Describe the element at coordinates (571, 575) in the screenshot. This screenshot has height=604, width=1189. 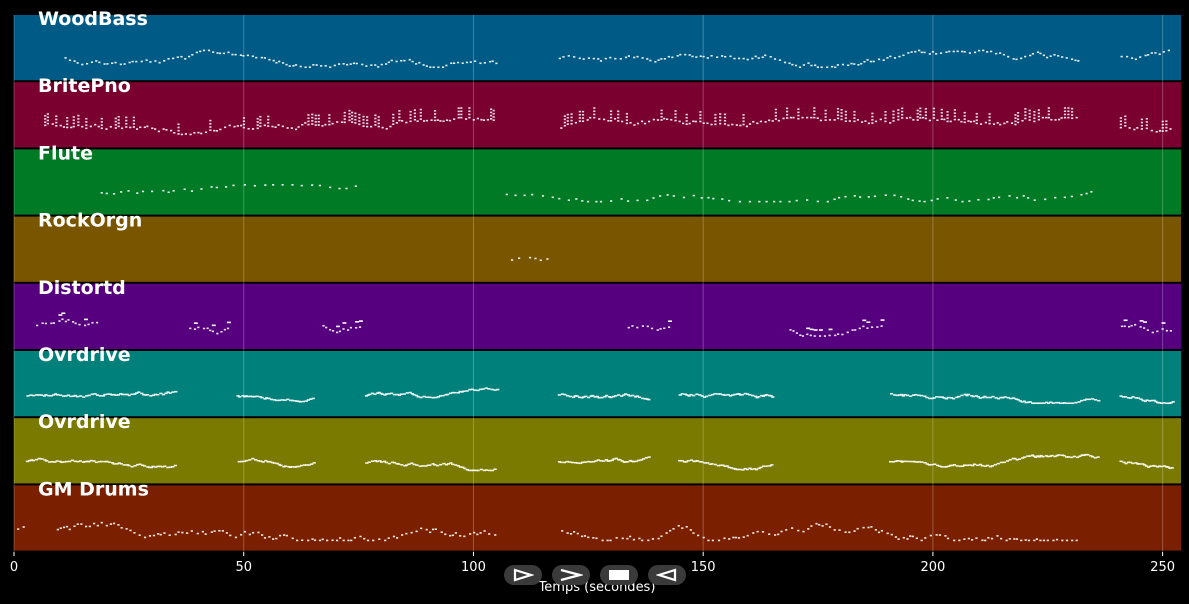
I see `fast-forward-button` at that location.